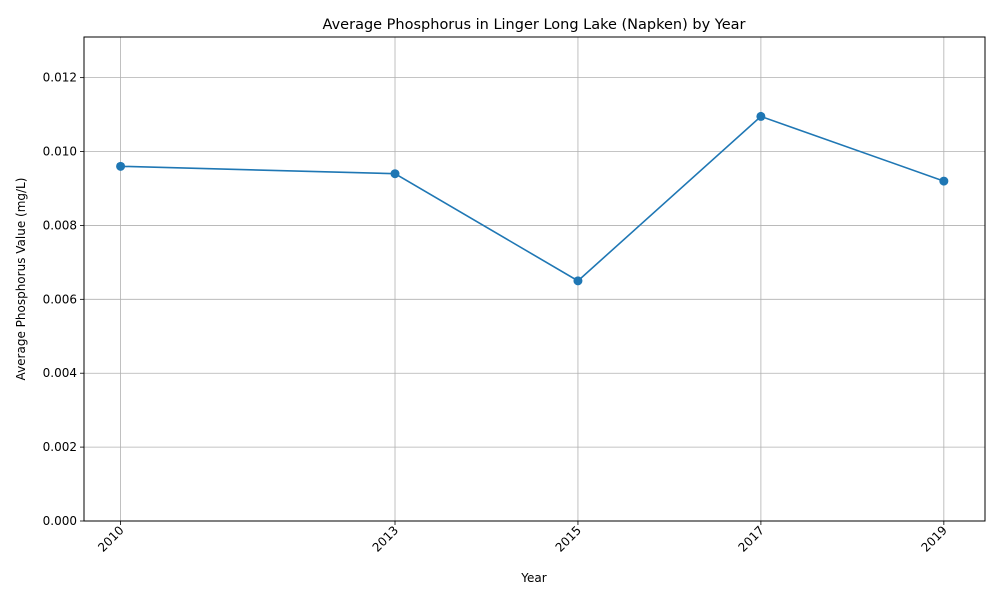 Image resolution: width=1000 pixels, height=604 pixels. Describe the element at coordinates (60, 299) in the screenshot. I see `y-tick-label: 0.006` at that location.